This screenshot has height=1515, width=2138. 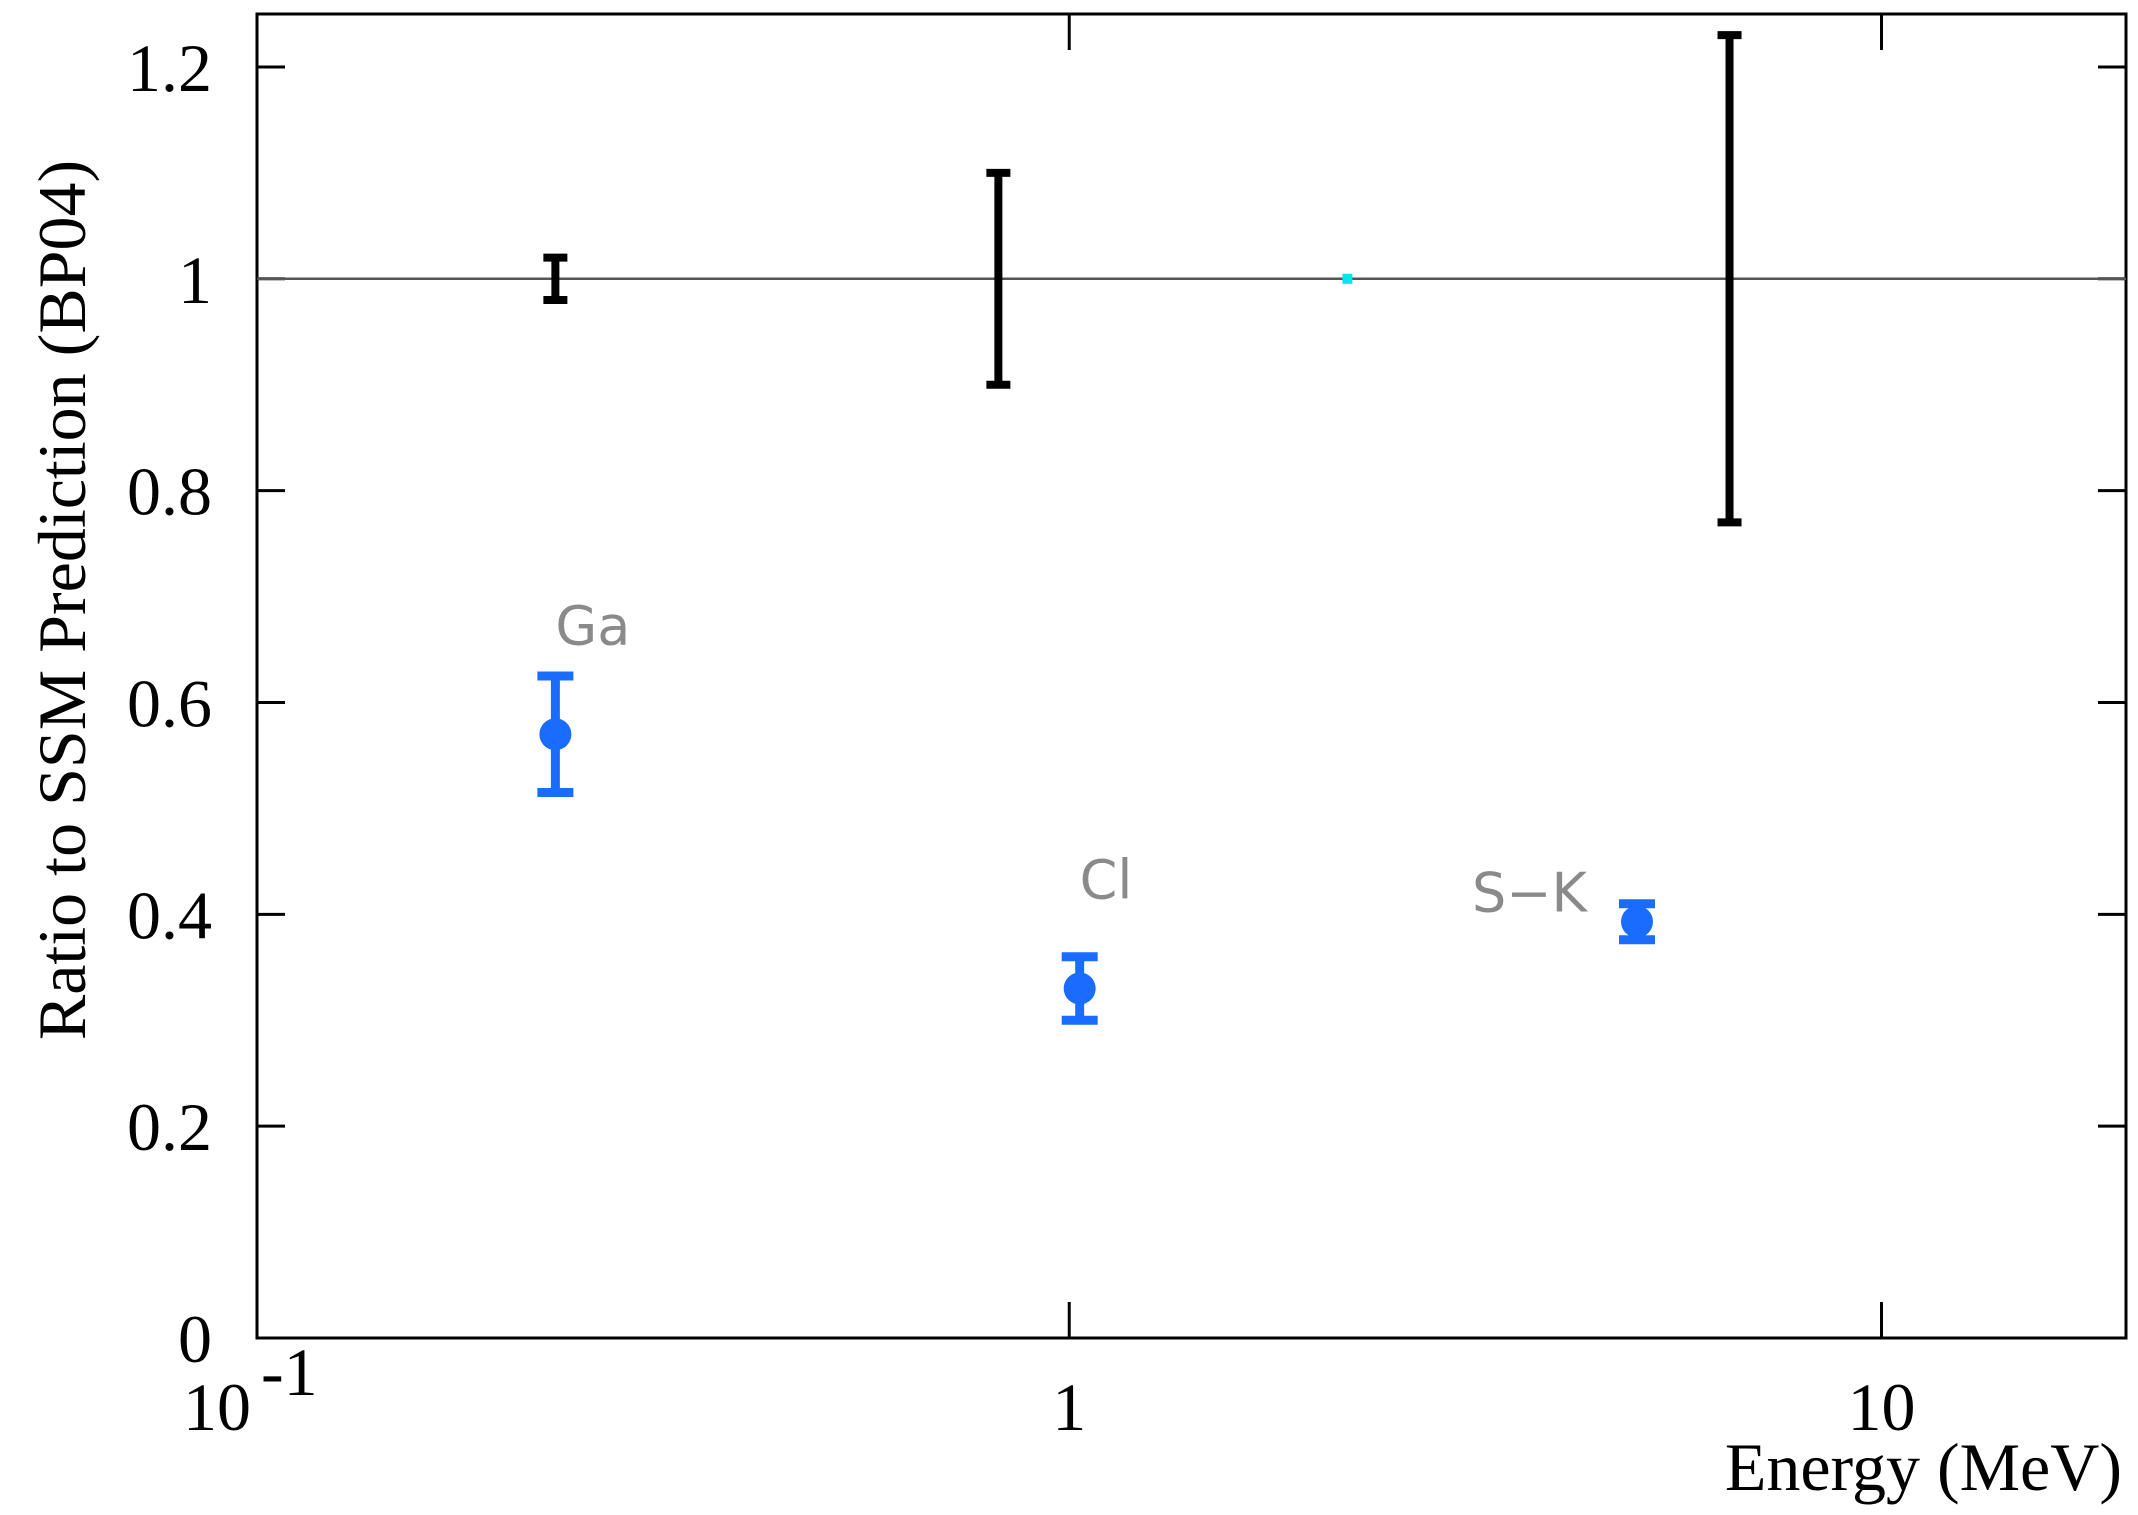 What do you see at coordinates (289, 1372) in the screenshot?
I see `x-tick-exponent: -1` at bounding box center [289, 1372].